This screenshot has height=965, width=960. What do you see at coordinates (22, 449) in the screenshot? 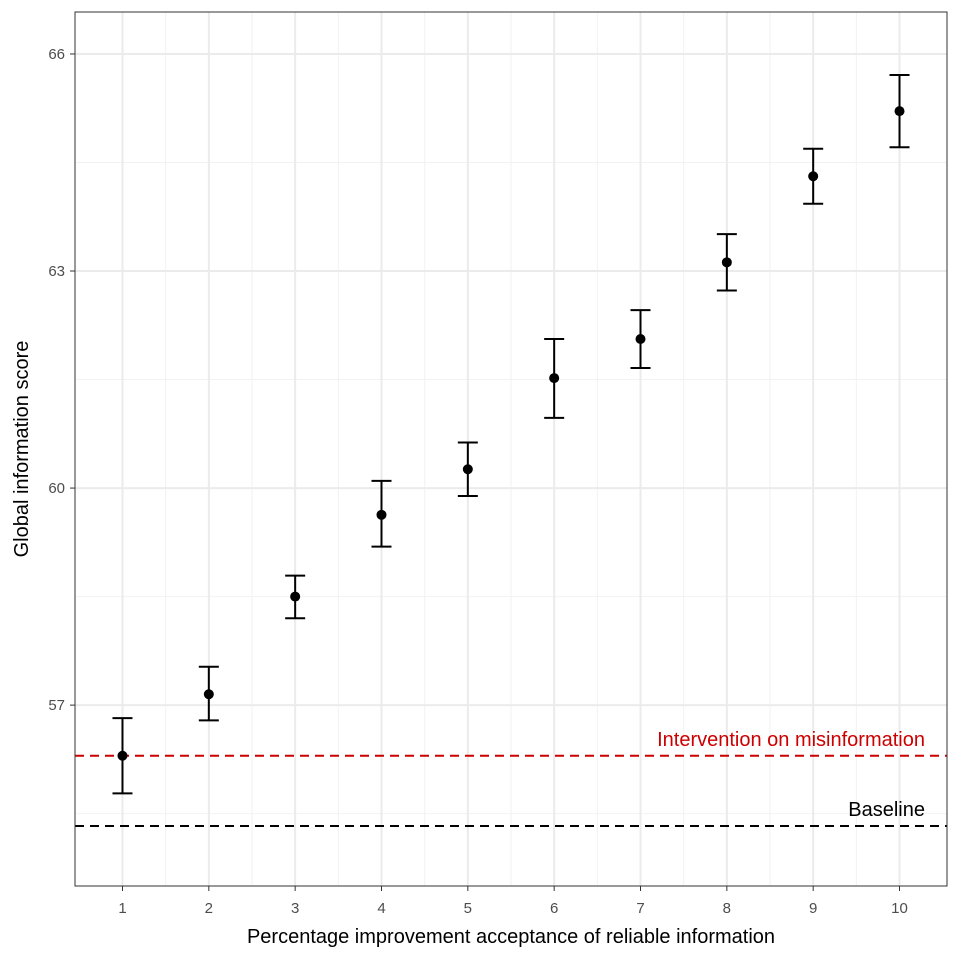
I see `y-axis-title: Global information score` at bounding box center [22, 449].